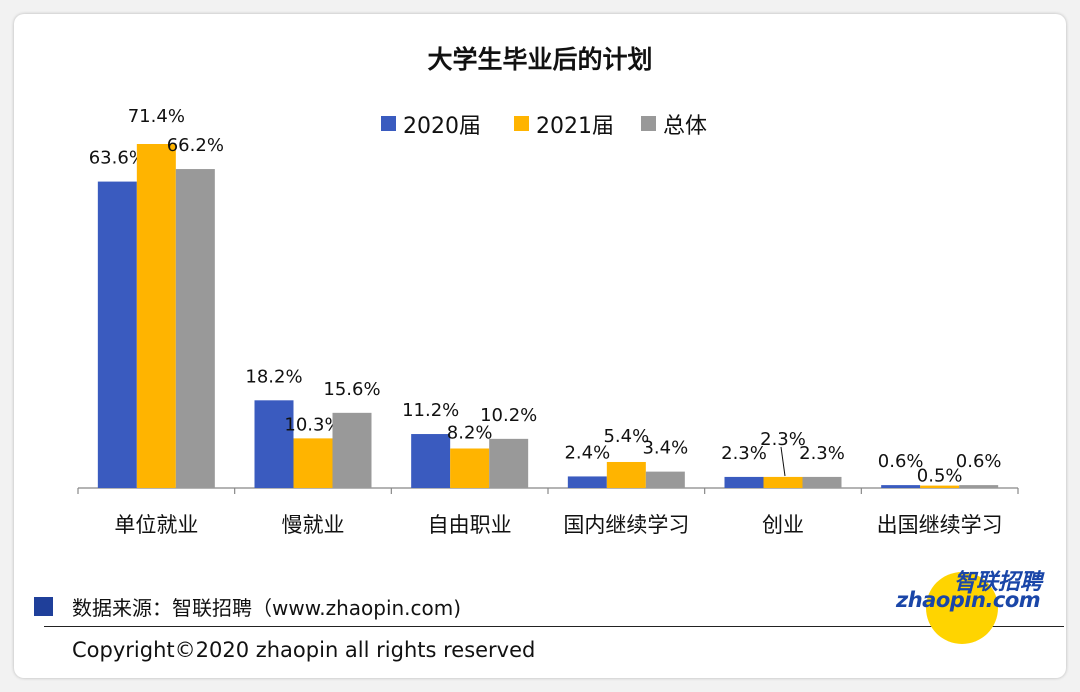 The image size is (1080, 692). Describe the element at coordinates (626, 525) in the screenshot. I see `x-tick-label: 国内继续学习` at that location.